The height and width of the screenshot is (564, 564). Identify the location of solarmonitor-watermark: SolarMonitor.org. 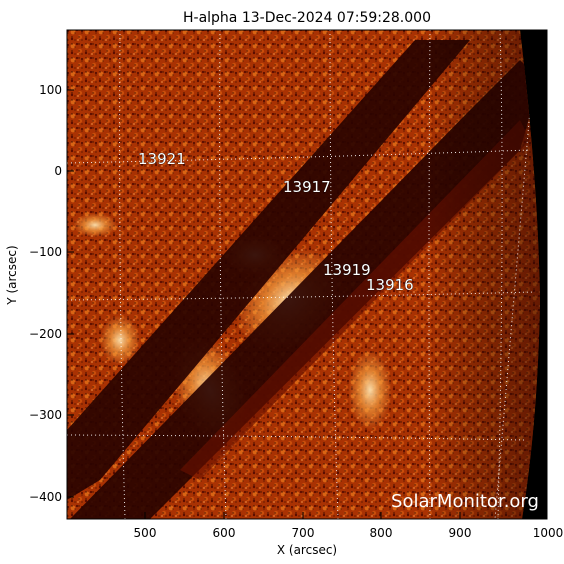
(465, 501).